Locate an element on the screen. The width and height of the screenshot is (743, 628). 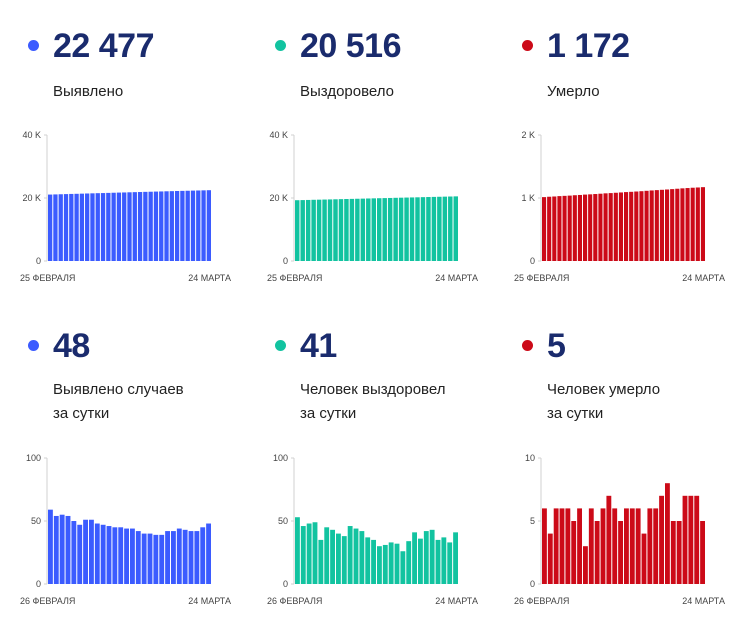
recovered-daily-dot-icon is located at coordinates (280, 345).